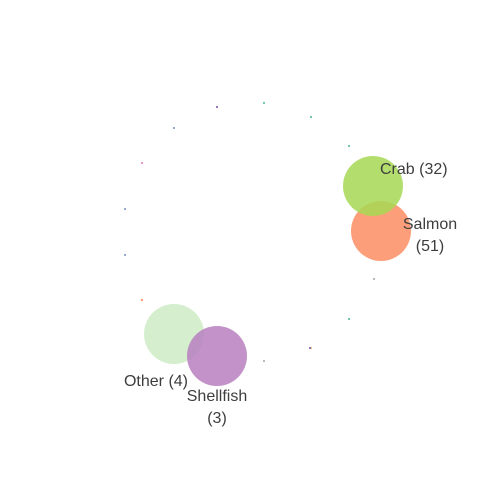  Describe the element at coordinates (217, 396) in the screenshot. I see `bubble-label-line: Shellfish` at that location.